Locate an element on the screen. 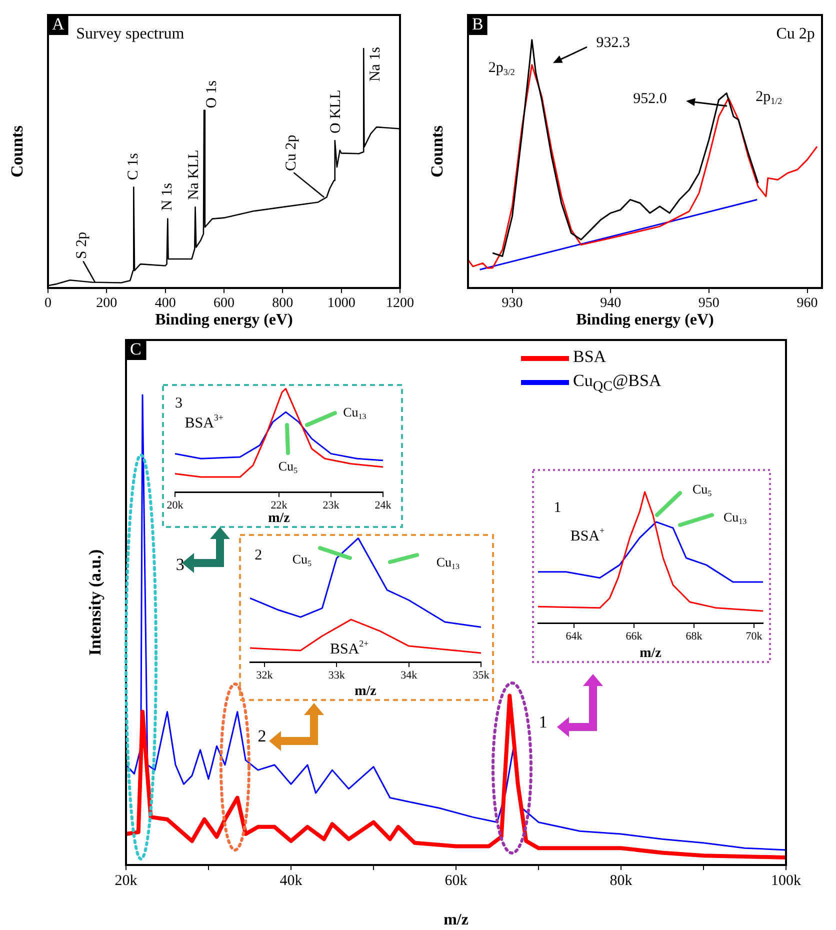 The width and height of the screenshot is (836, 930). text: A is located at coordinates (58, 24).